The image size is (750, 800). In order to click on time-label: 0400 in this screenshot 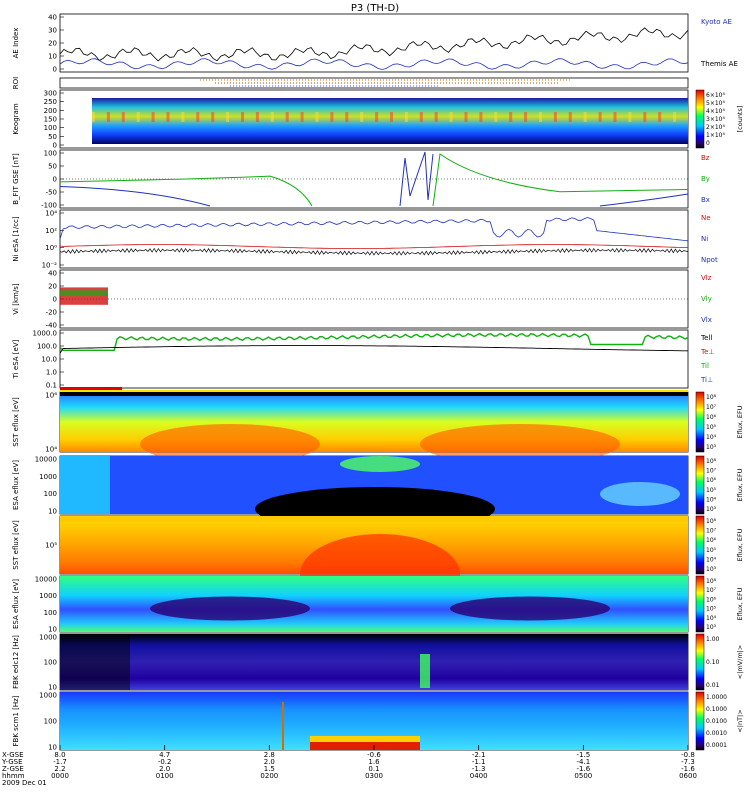, I will do `click(479, 776)`.